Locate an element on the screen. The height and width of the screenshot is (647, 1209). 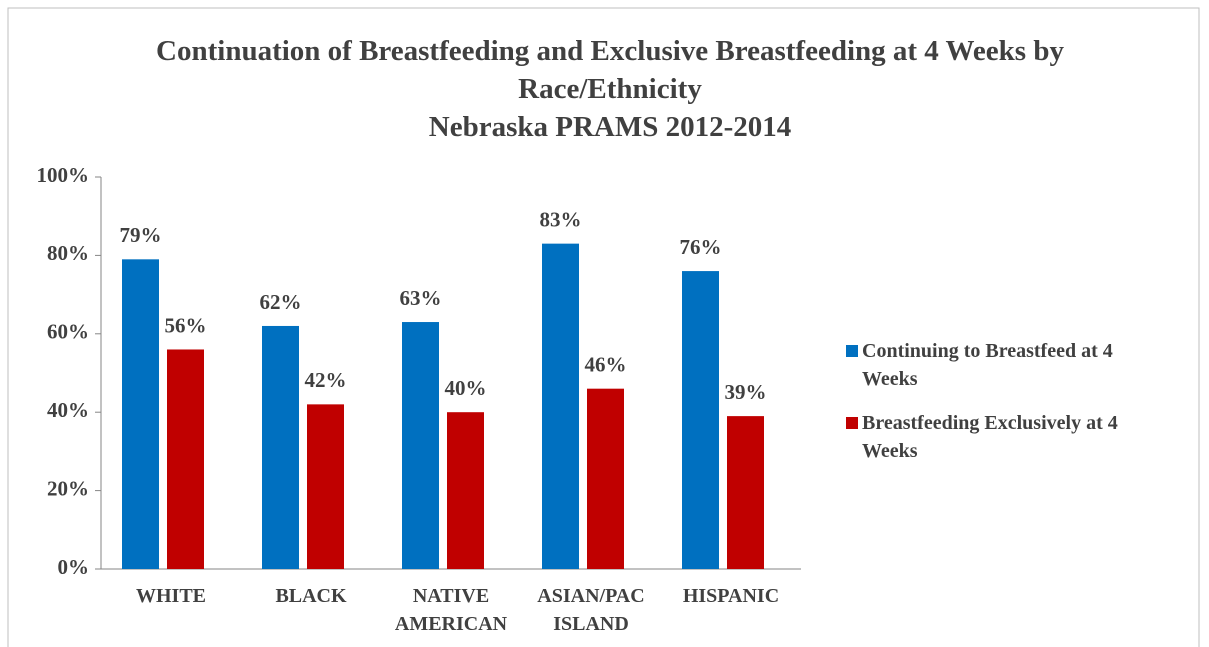
data-label: 39% is located at coordinates (746, 392).